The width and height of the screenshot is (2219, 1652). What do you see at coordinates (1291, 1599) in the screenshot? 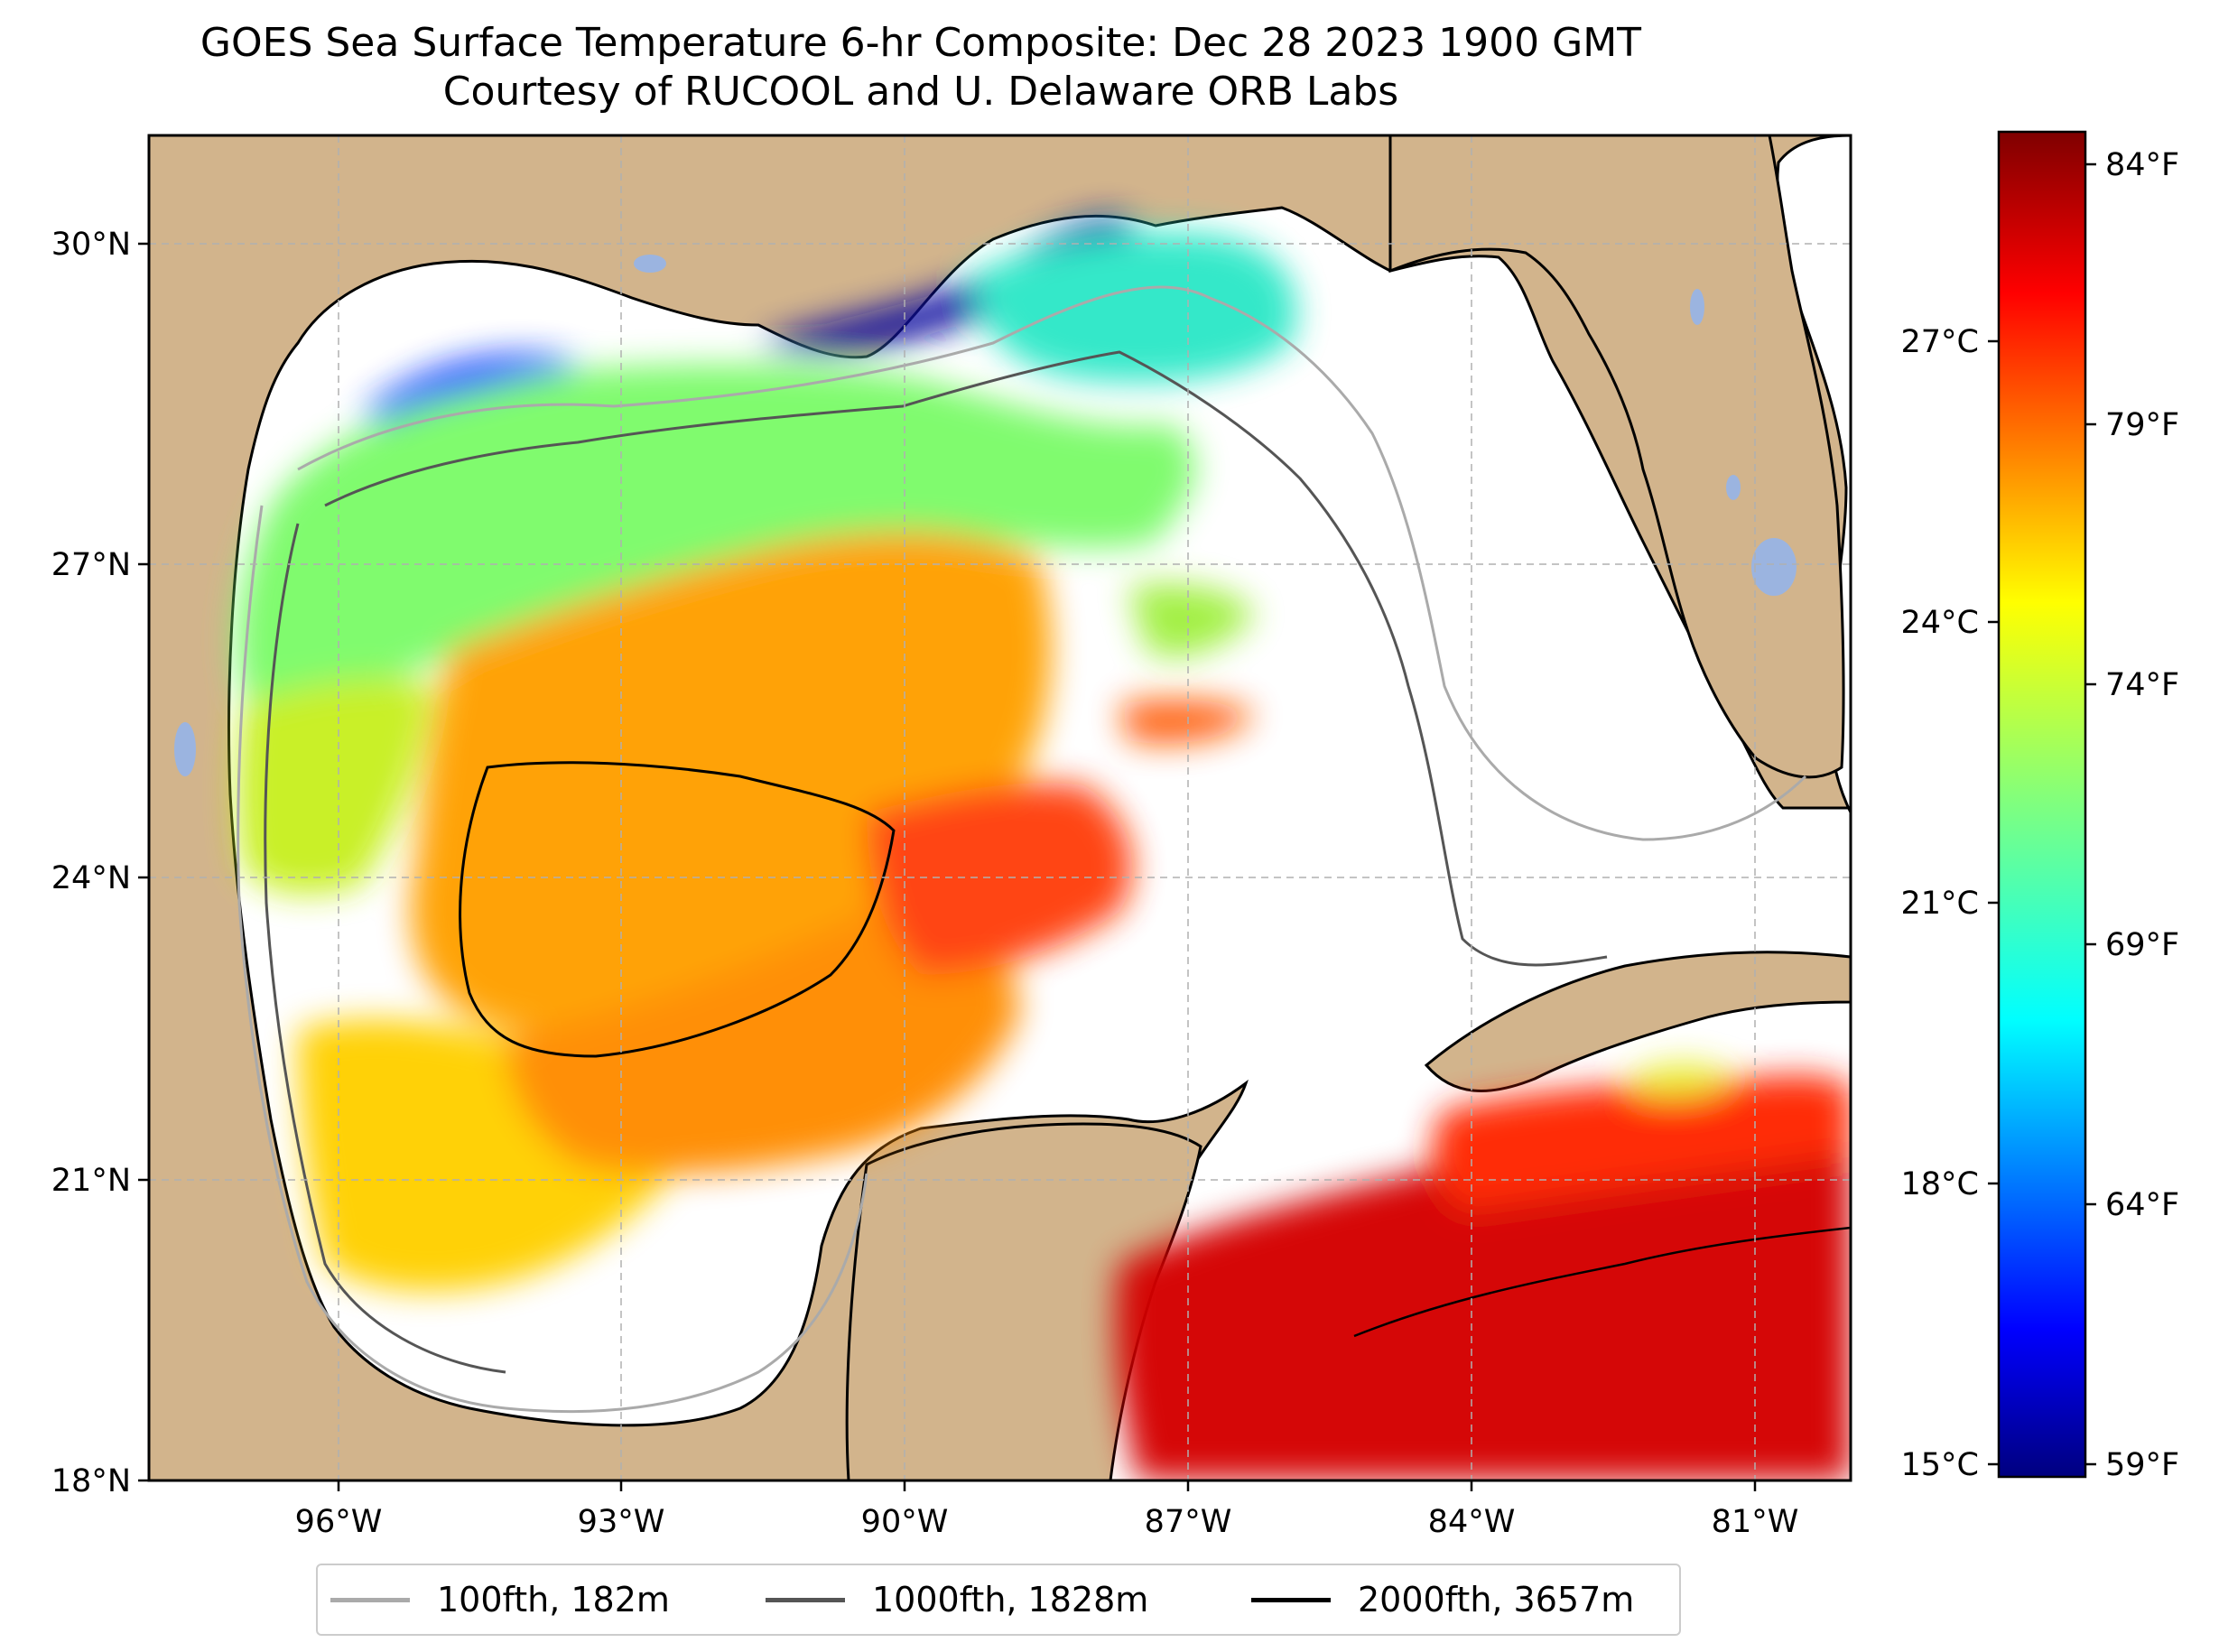
I see `legend-line-2000fth` at bounding box center [1291, 1599].